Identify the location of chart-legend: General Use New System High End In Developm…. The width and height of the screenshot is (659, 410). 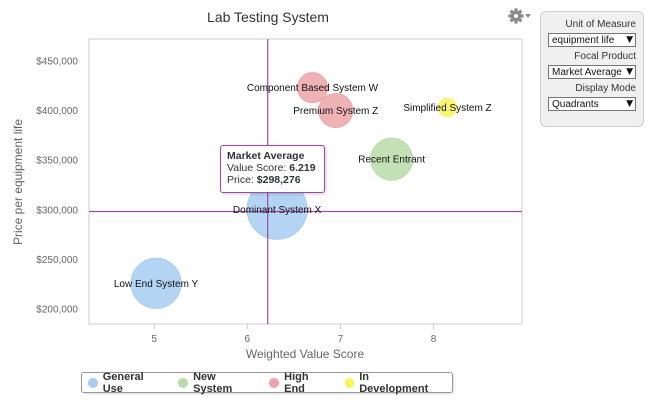
(267, 382).